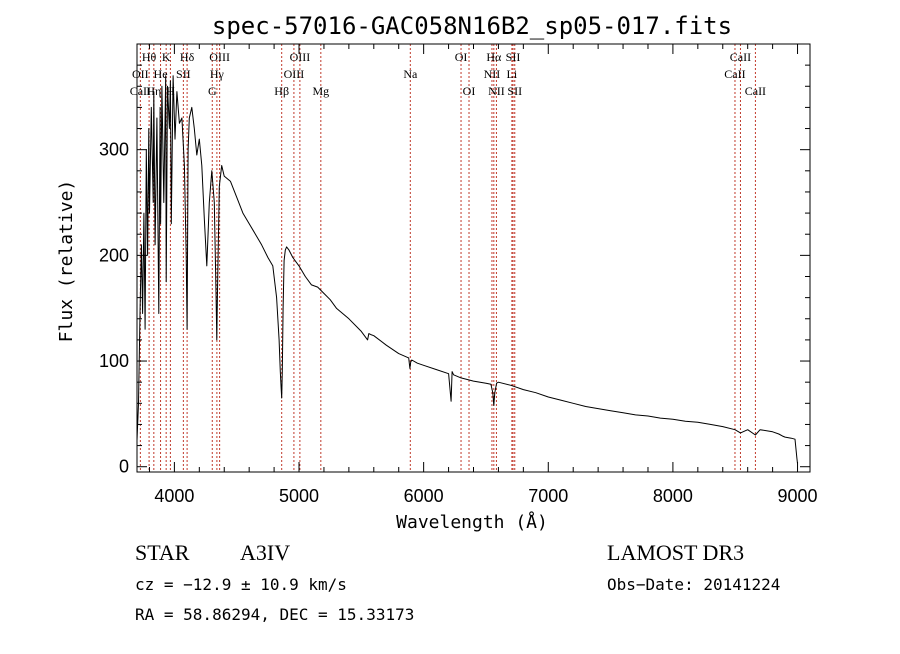 The width and height of the screenshot is (900, 654). I want to click on line-label-21: NII, so click(496, 91).